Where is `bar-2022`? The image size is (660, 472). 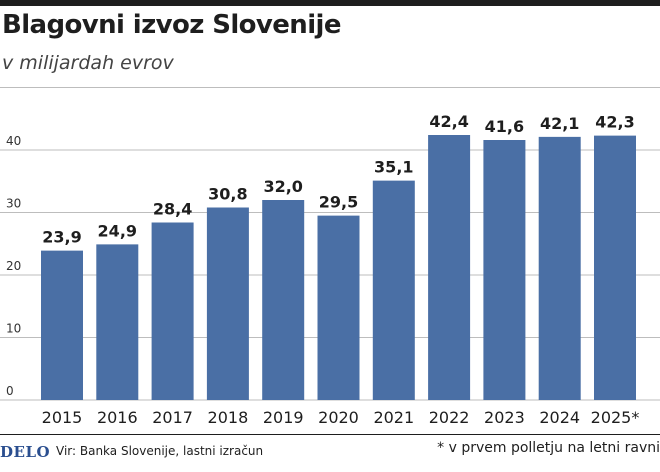 bar-2022 is located at coordinates (449, 267).